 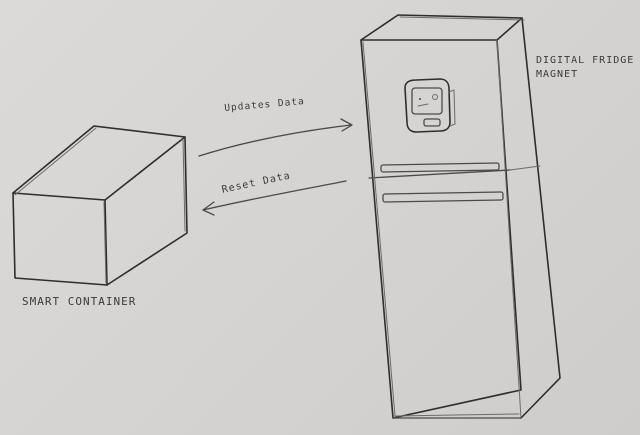 What do you see at coordinates (585, 68) in the screenshot?
I see `digital-fridge-magnet-label: DIGITAL FRIDGE MAGNET` at bounding box center [585, 68].